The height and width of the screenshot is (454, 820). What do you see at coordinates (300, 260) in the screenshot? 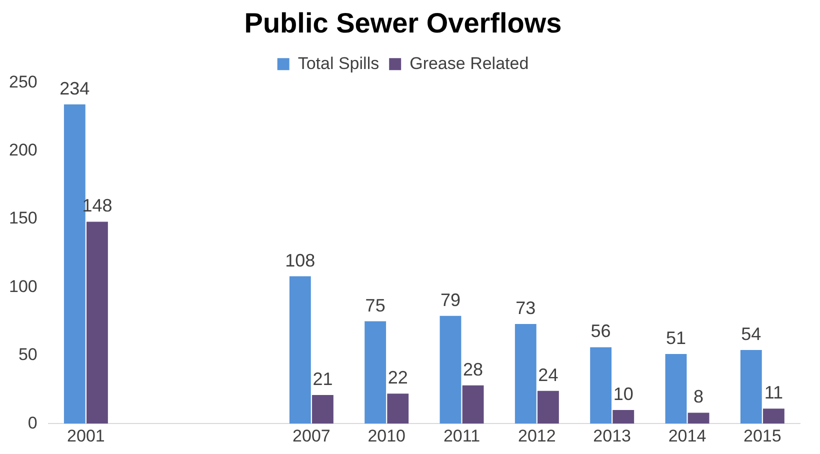
I see `data-label: 108` at bounding box center [300, 260].